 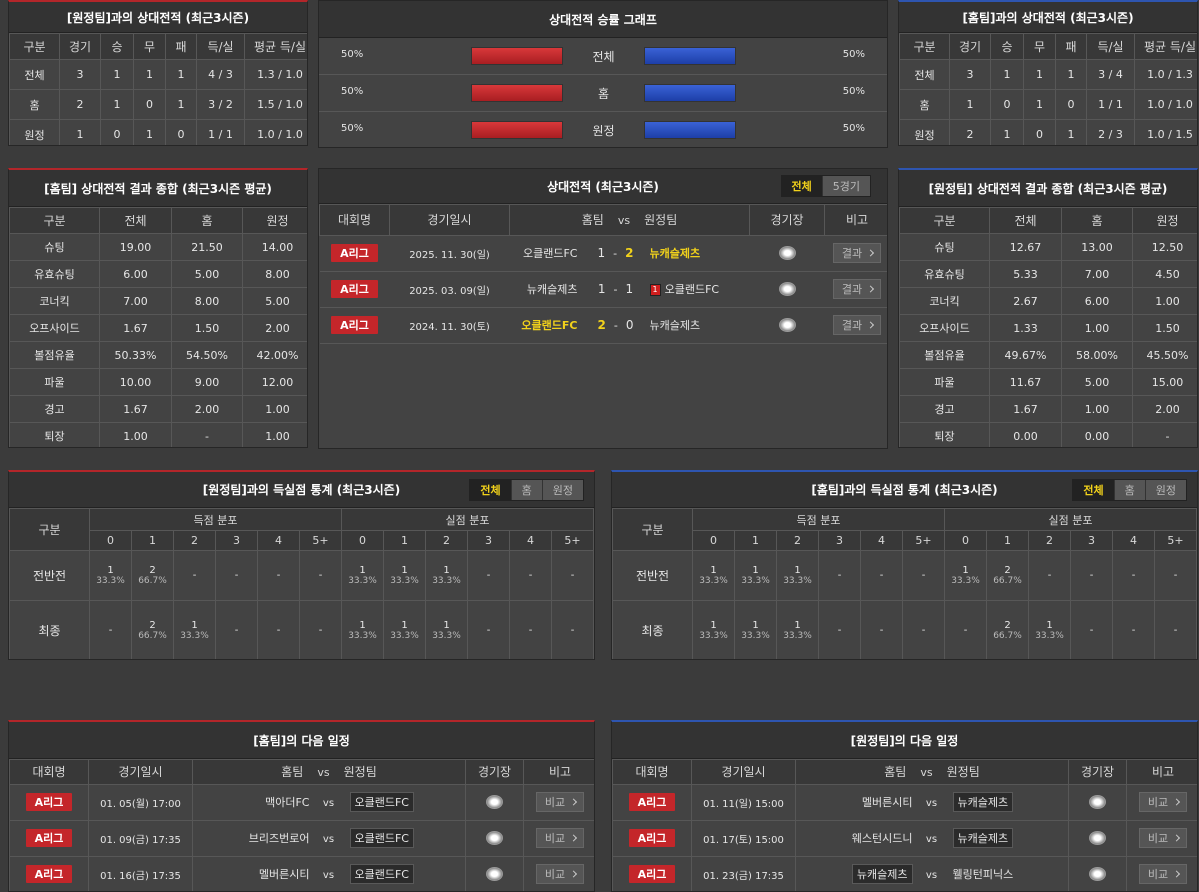 What do you see at coordinates (552, 289) in the screenshot?
I see `home-team: 뉴캐슬제츠` at bounding box center [552, 289].